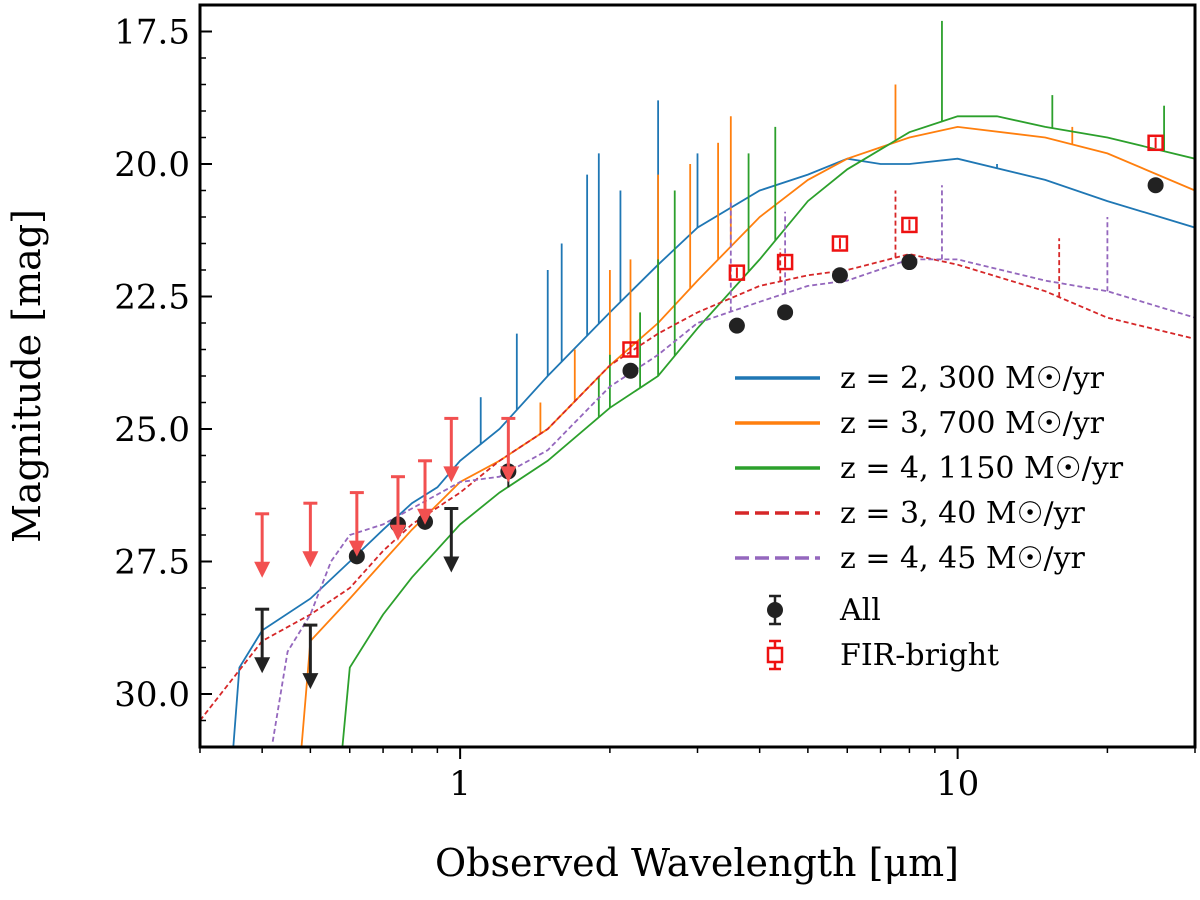  What do you see at coordinates (957, 784) in the screenshot?
I see `x-tick-label-2: 10` at bounding box center [957, 784].